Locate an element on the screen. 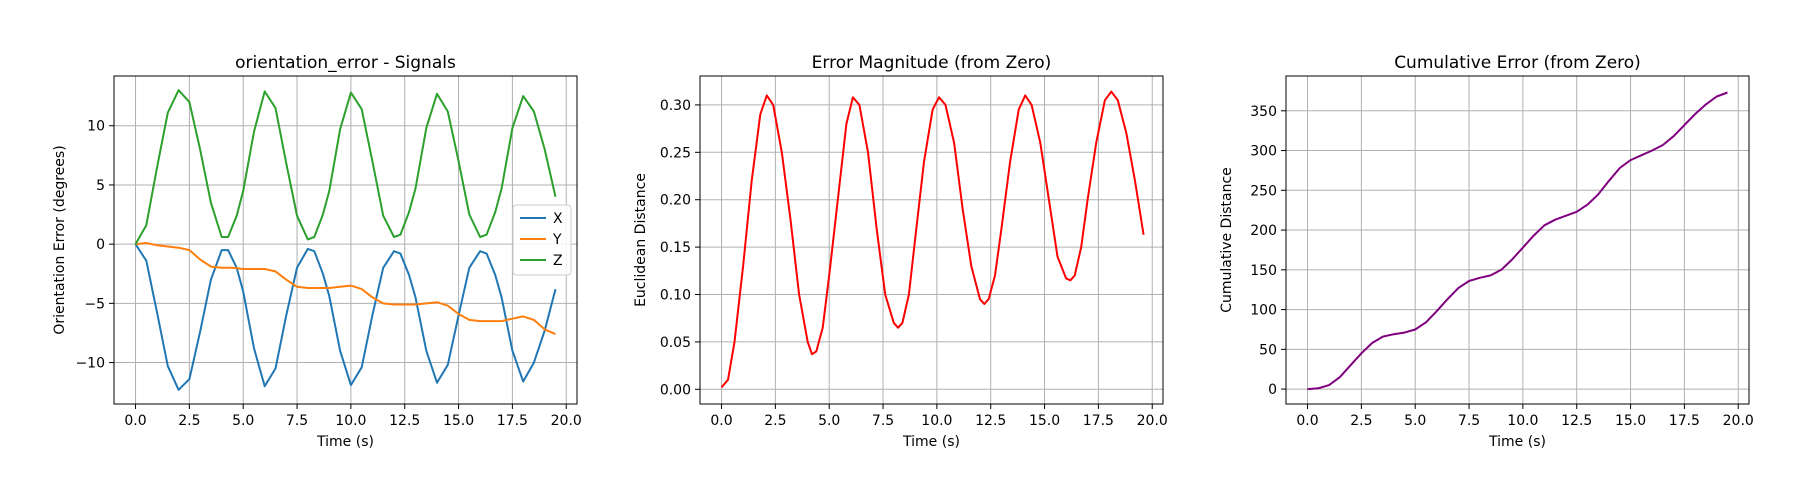 This screenshot has height=500, width=1800. y-tick-label: 10 is located at coordinates (96, 127).